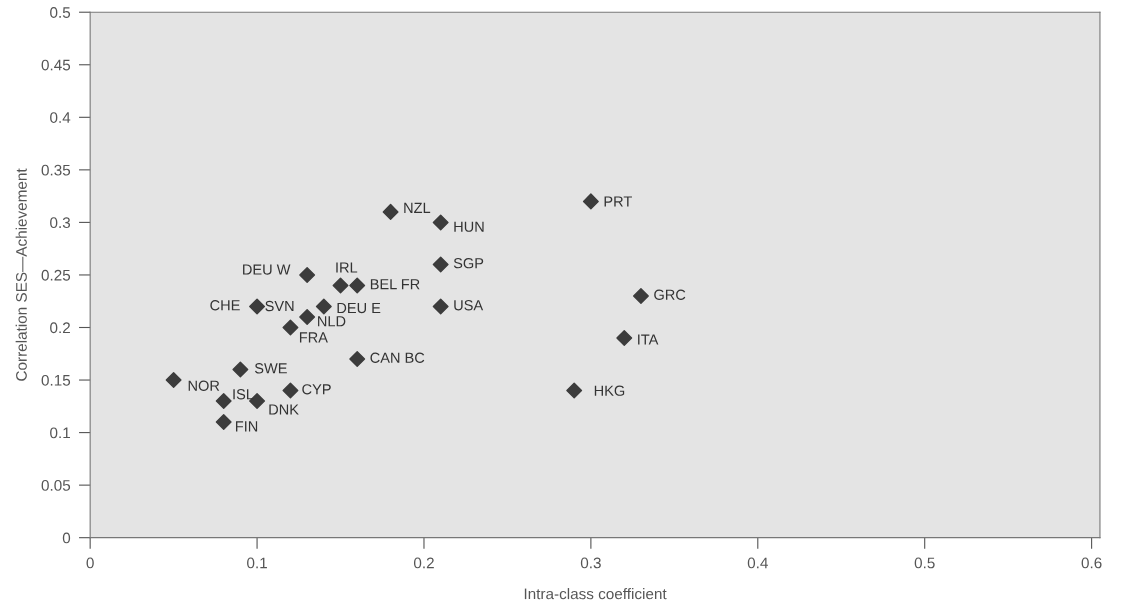  I want to click on annotation: SVN, so click(279, 306).